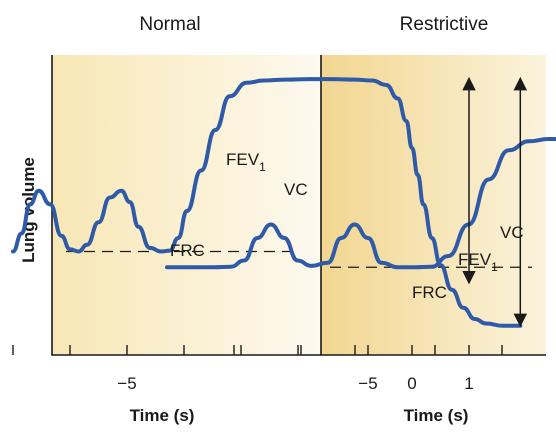 The width and height of the screenshot is (556, 440). I want to click on x-tick-label-normal: 1, so click(468, 383).